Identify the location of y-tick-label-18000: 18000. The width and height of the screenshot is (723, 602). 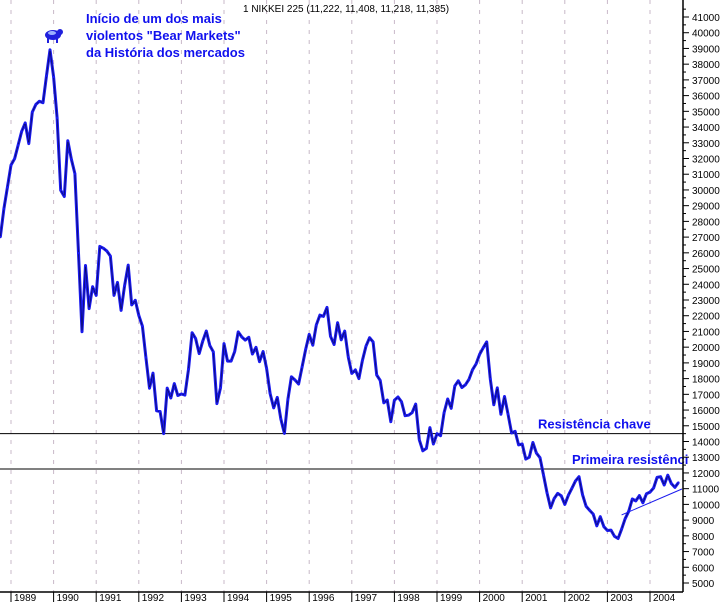
(706, 380).